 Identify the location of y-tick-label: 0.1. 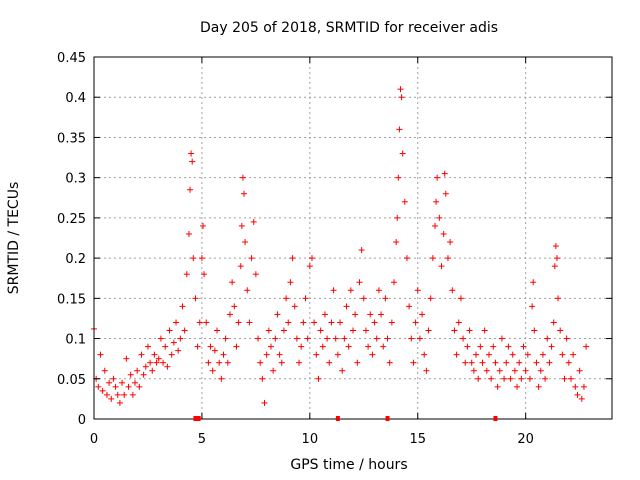
(75, 340).